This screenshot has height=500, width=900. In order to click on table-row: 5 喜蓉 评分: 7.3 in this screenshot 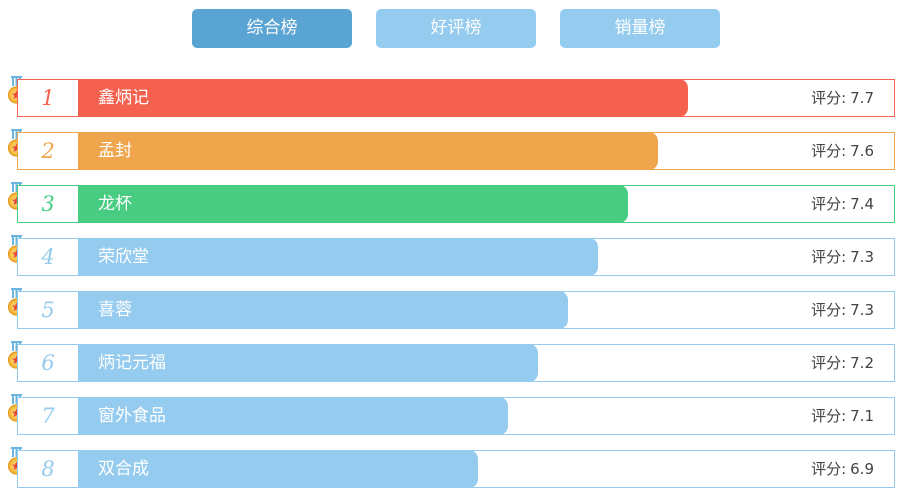, I will do `click(456, 310)`.